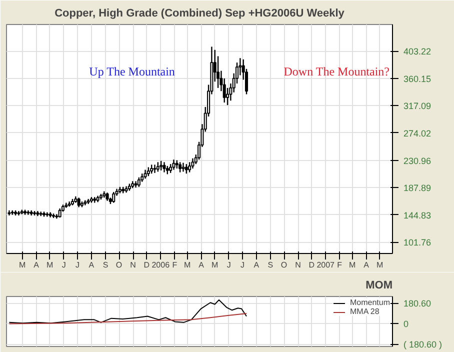 Image resolution: width=454 pixels, height=352 pixels. I want to click on chart-title: Copper, High Grade (Combined) Sep +HG2006U Weekly, so click(200, 14).